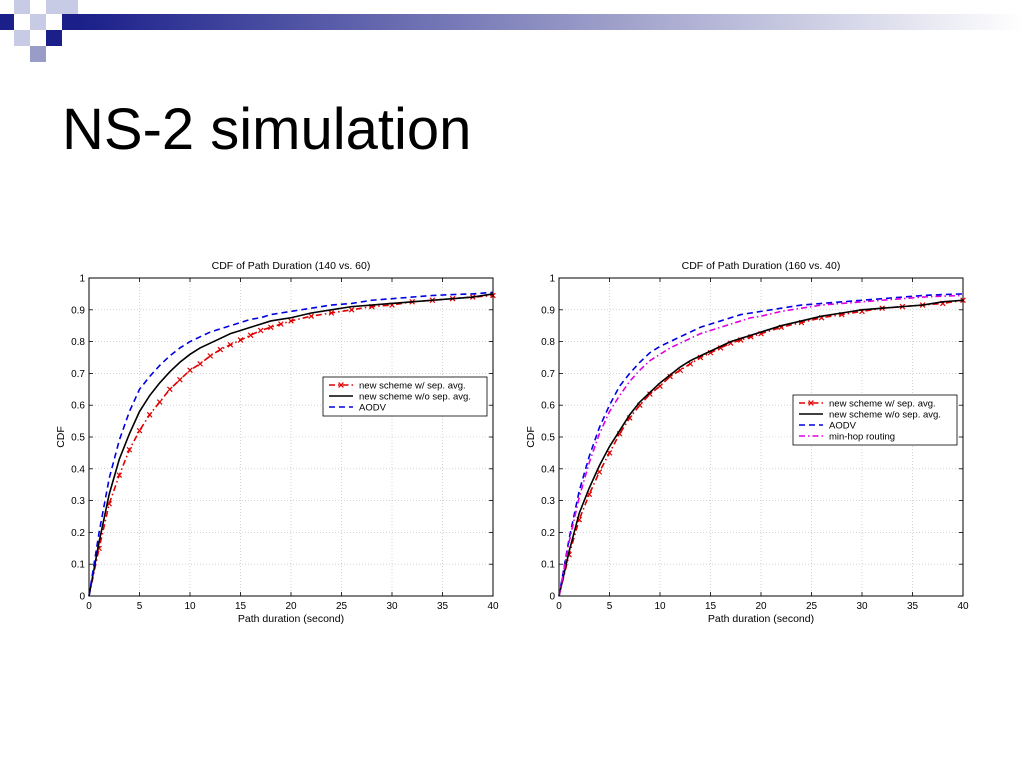  I want to click on legend-label-3: min-hop routing, so click(862, 437).